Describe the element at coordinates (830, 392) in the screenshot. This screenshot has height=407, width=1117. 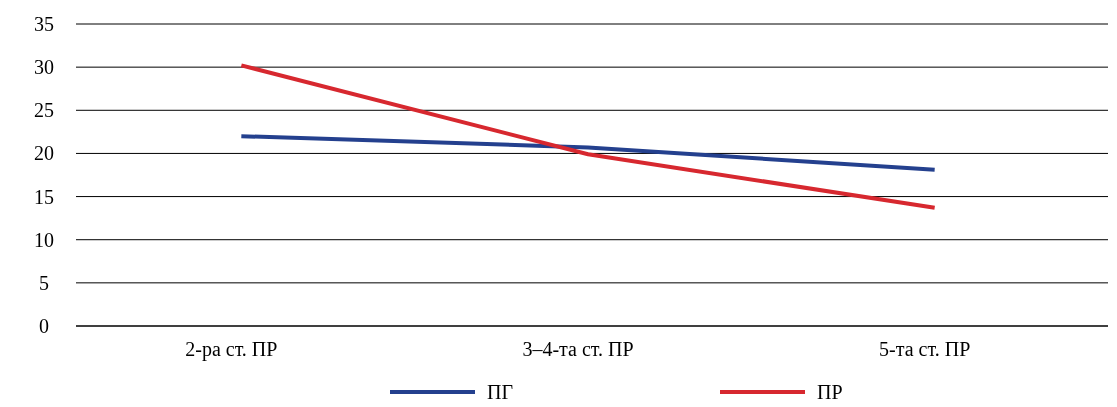
I see `legend-label: ПР` at that location.